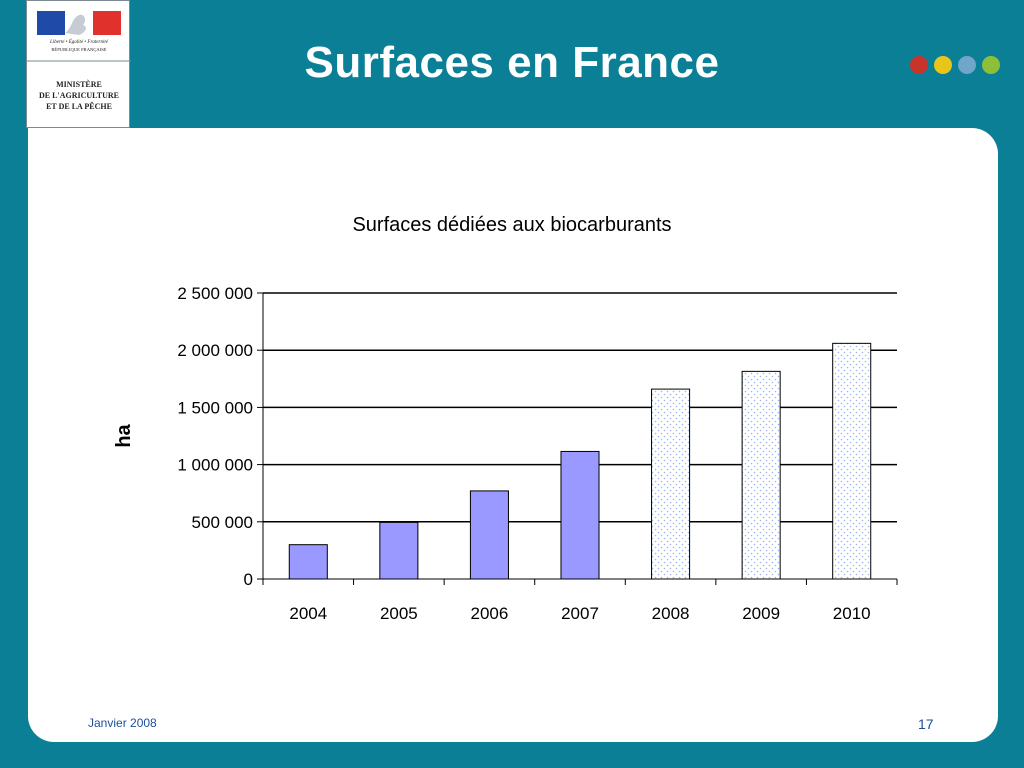  Describe the element at coordinates (671, 484) in the screenshot. I see `bar-2008` at that location.